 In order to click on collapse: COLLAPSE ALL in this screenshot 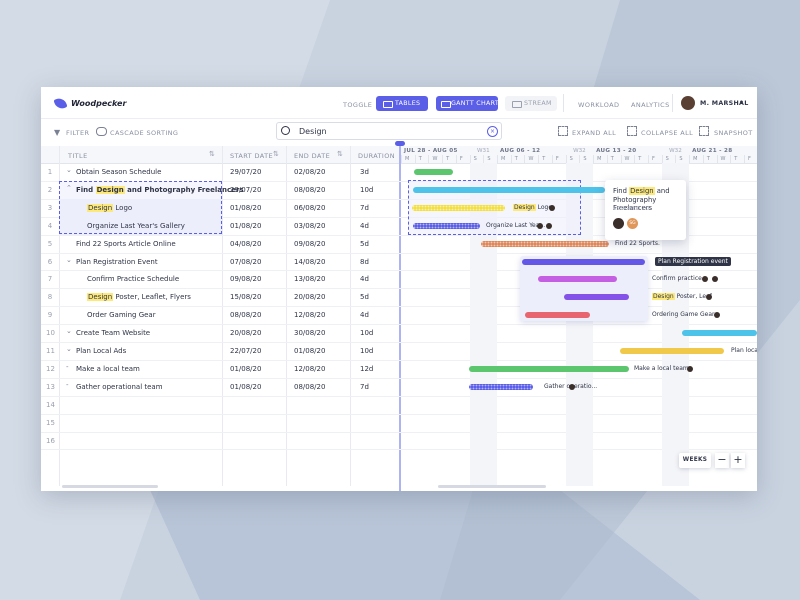, I will do `click(667, 133)`.